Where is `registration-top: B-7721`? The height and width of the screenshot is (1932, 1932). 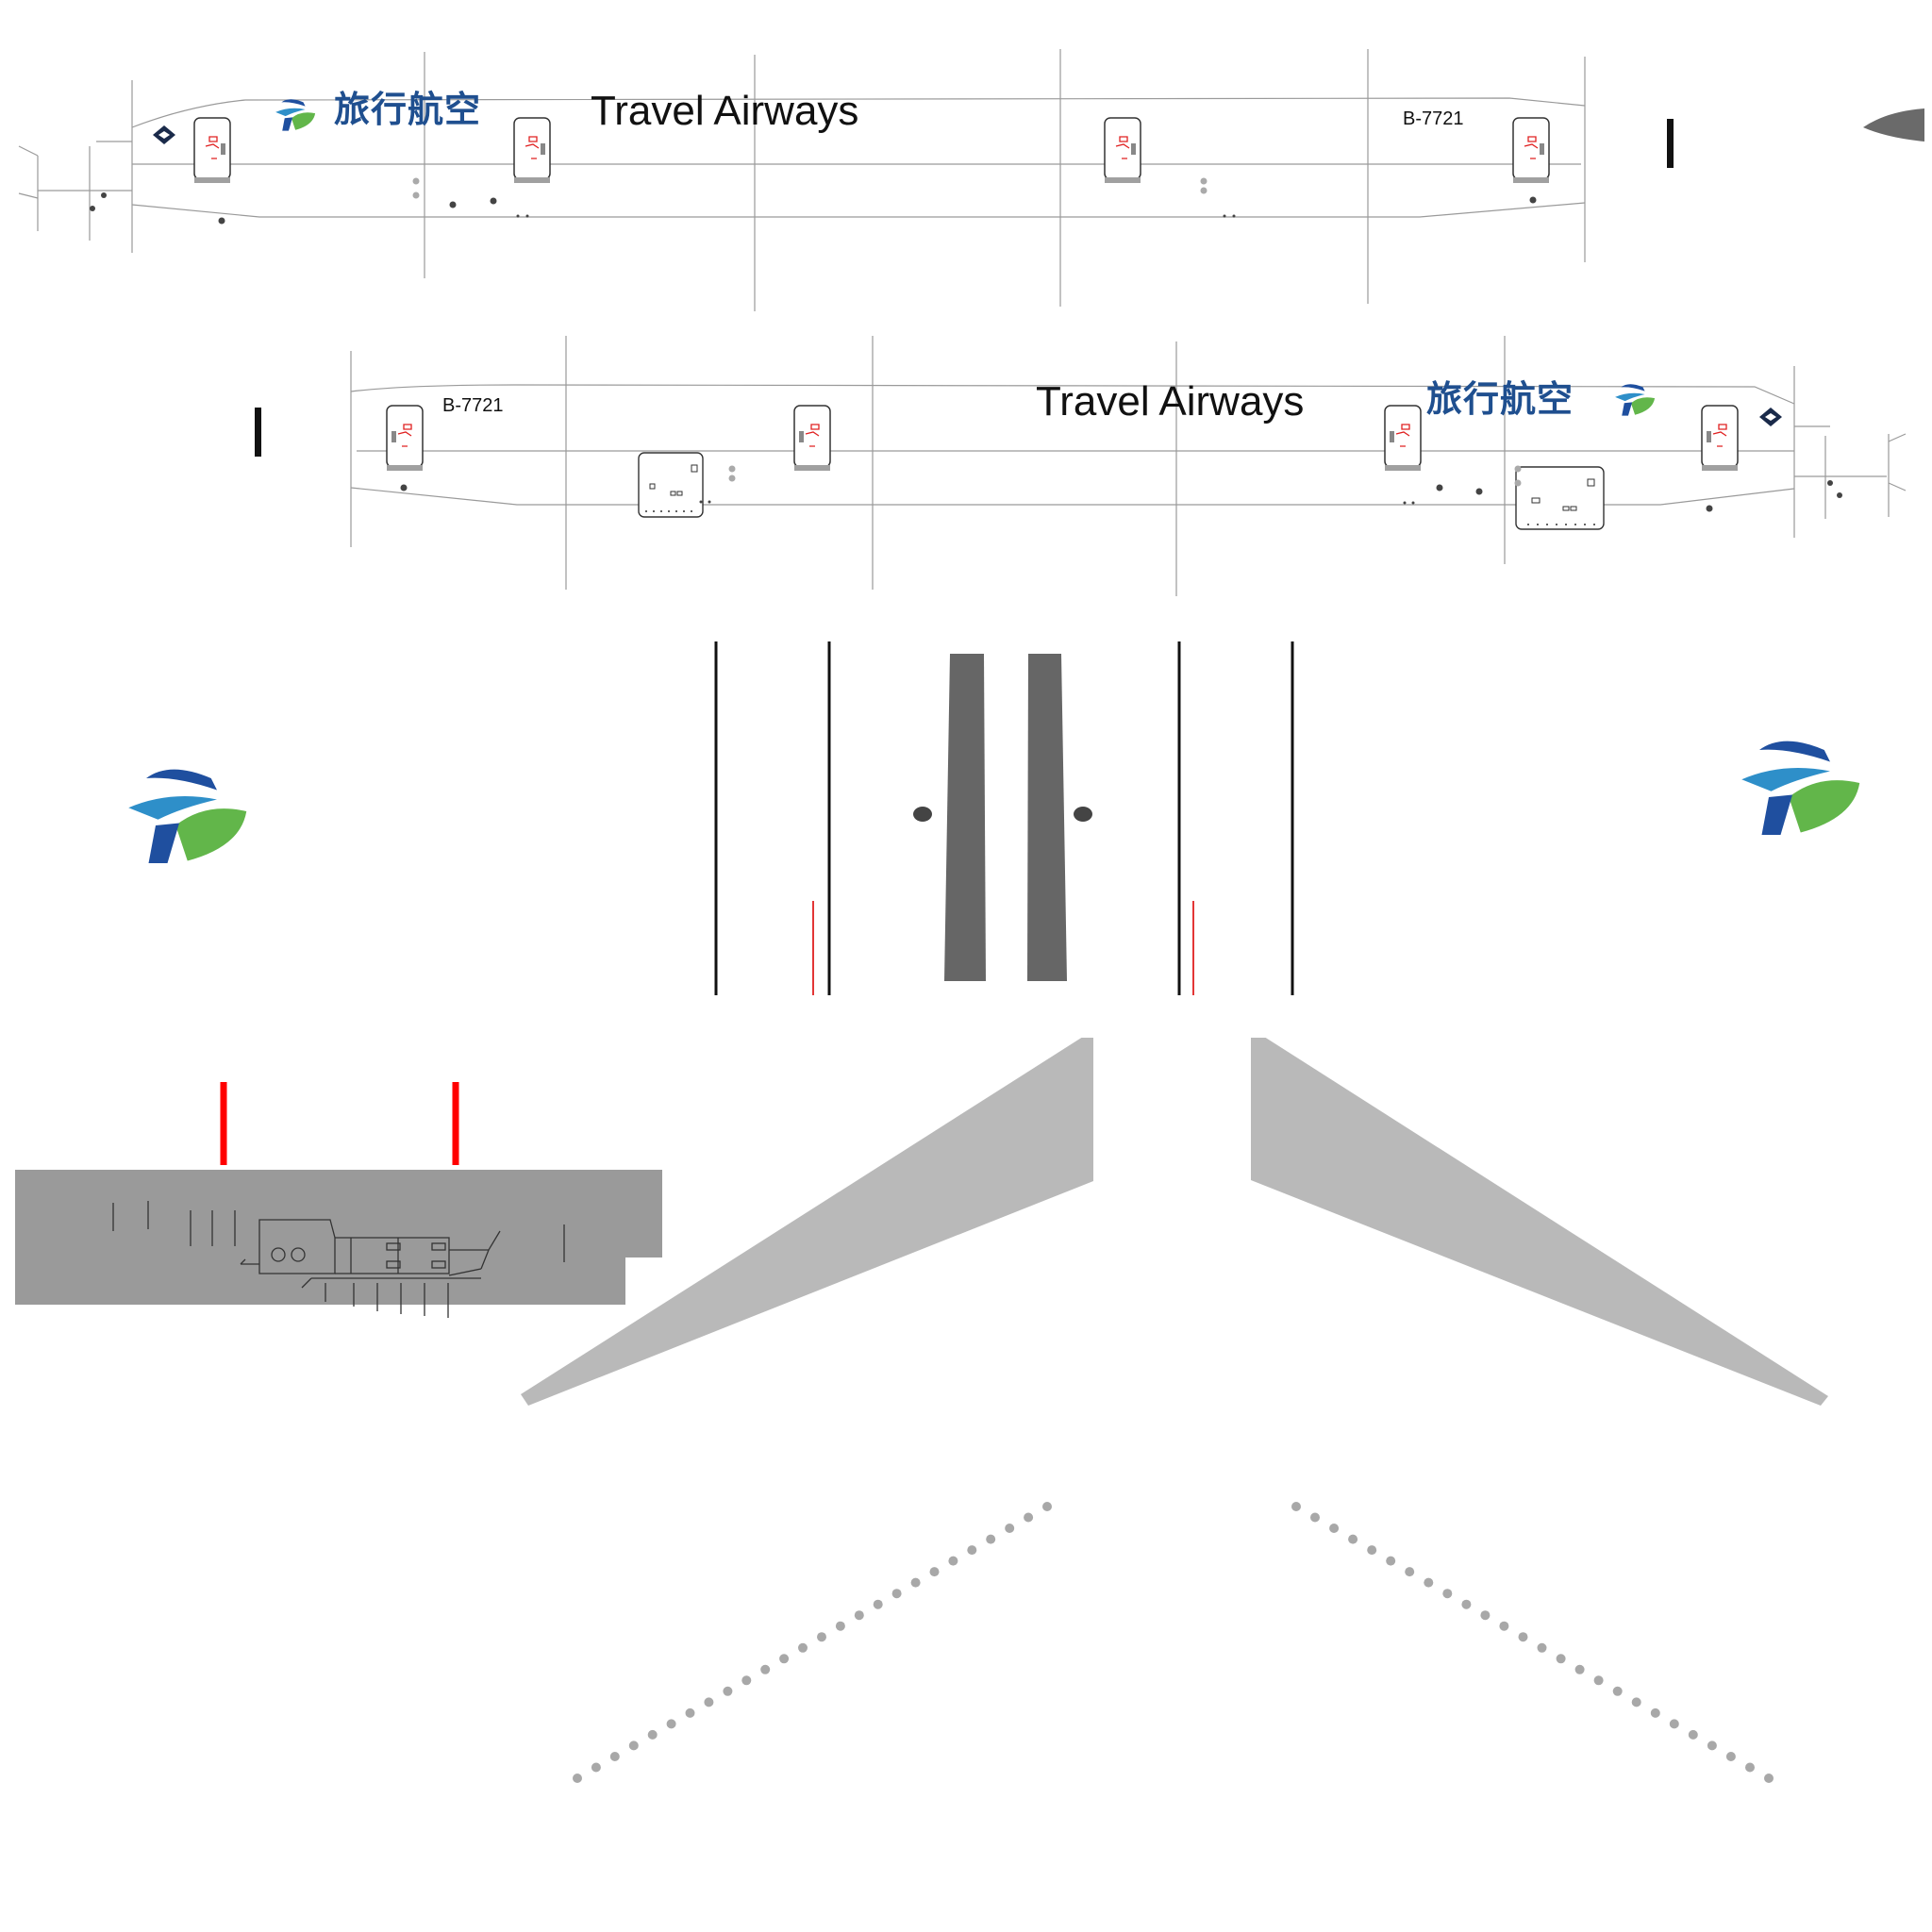 registration-top: B-7721 is located at coordinates (1434, 119).